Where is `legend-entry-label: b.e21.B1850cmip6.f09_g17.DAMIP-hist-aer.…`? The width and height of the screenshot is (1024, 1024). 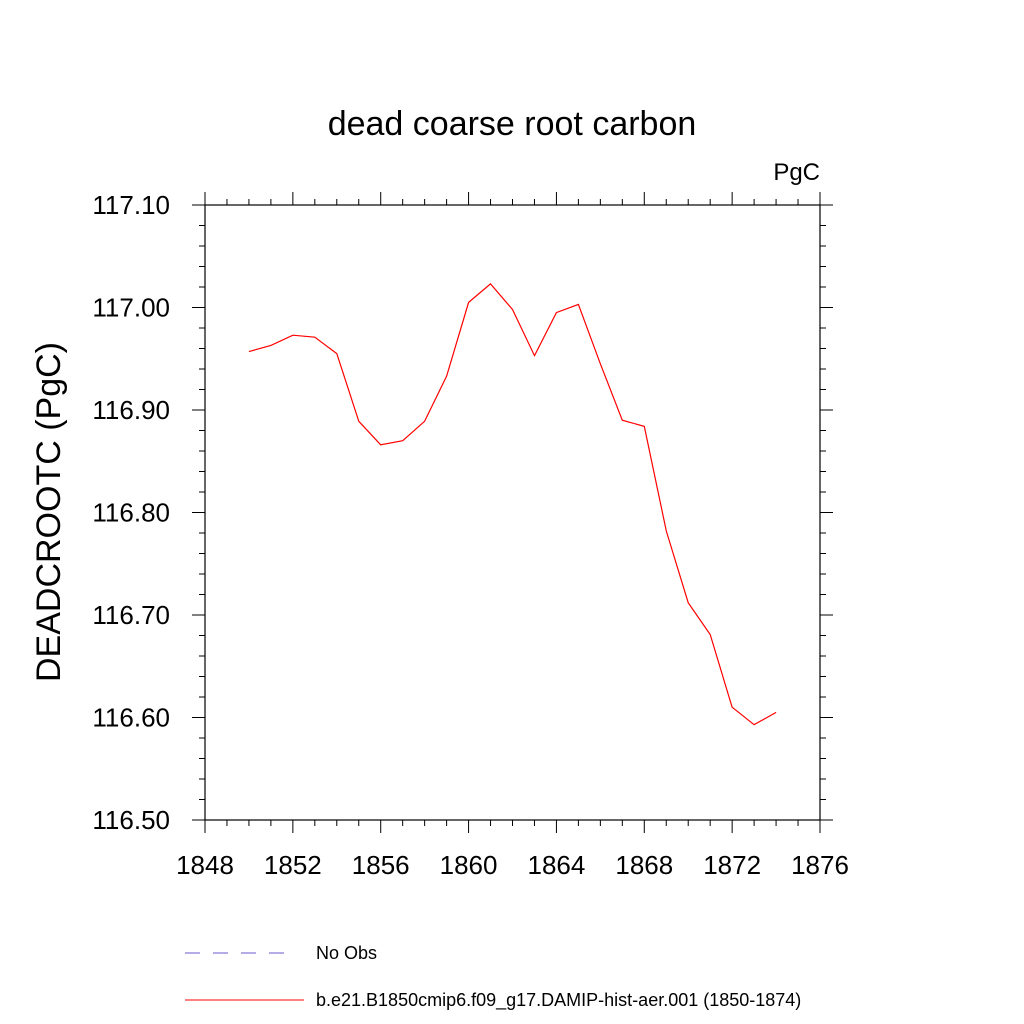 legend-entry-label: b.e21.B1850cmip6.f09_g17.DAMIP-hist-aer.… is located at coordinates (558, 1000).